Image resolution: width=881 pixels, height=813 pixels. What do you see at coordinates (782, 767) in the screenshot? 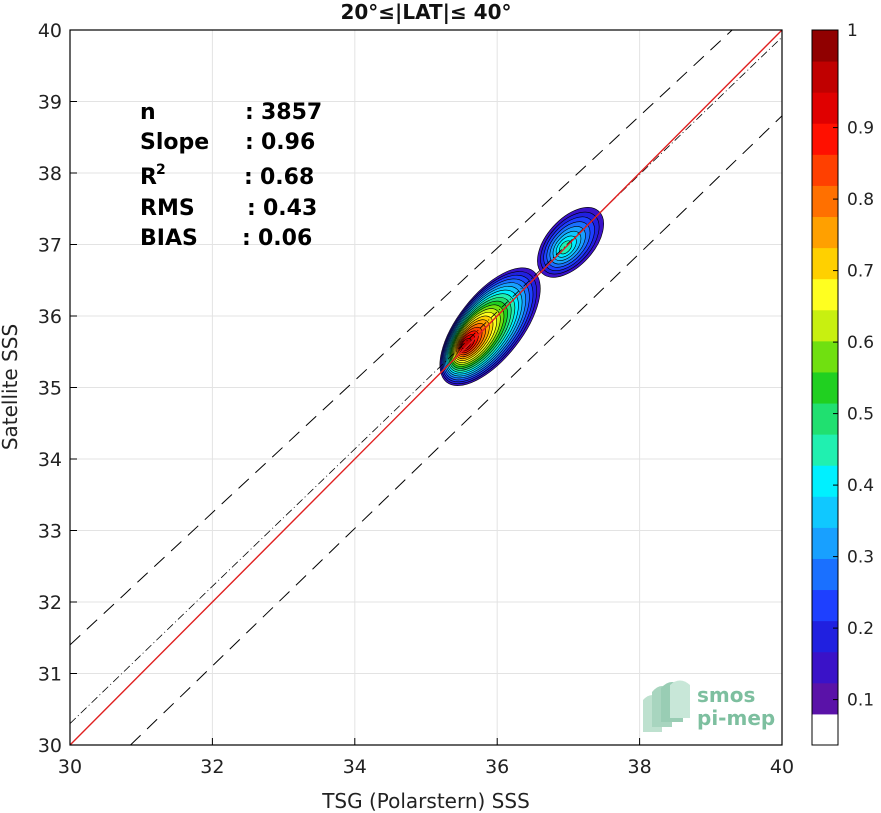
I see `x-tick-label: 40` at bounding box center [782, 767].